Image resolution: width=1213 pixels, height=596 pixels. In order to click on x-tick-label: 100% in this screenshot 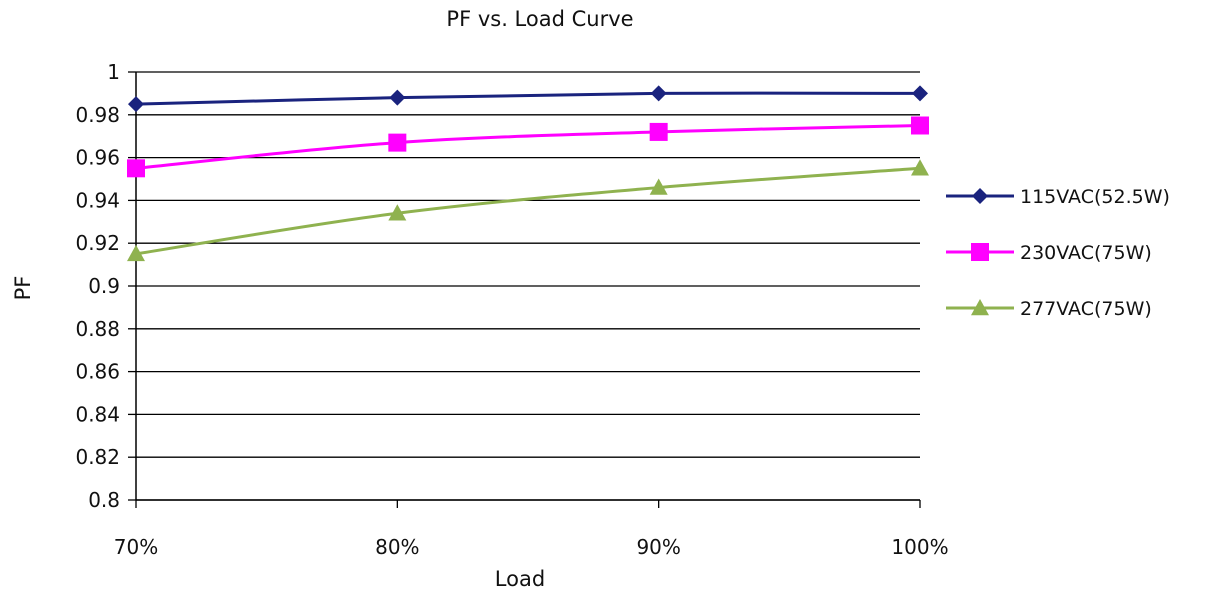, I will do `click(919, 547)`.